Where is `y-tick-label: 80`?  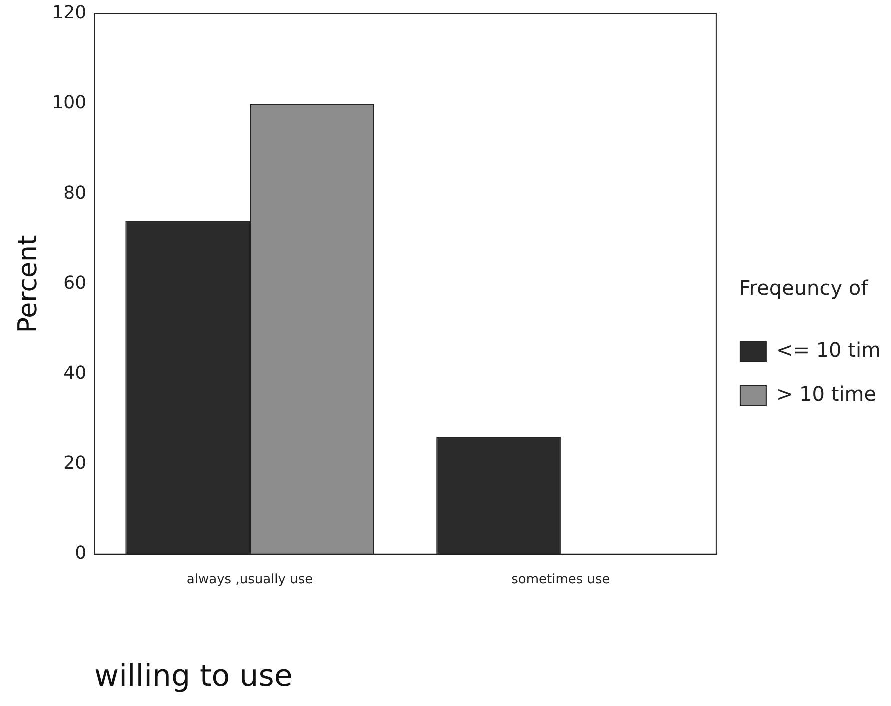 y-tick-label: 80 is located at coordinates (75, 193).